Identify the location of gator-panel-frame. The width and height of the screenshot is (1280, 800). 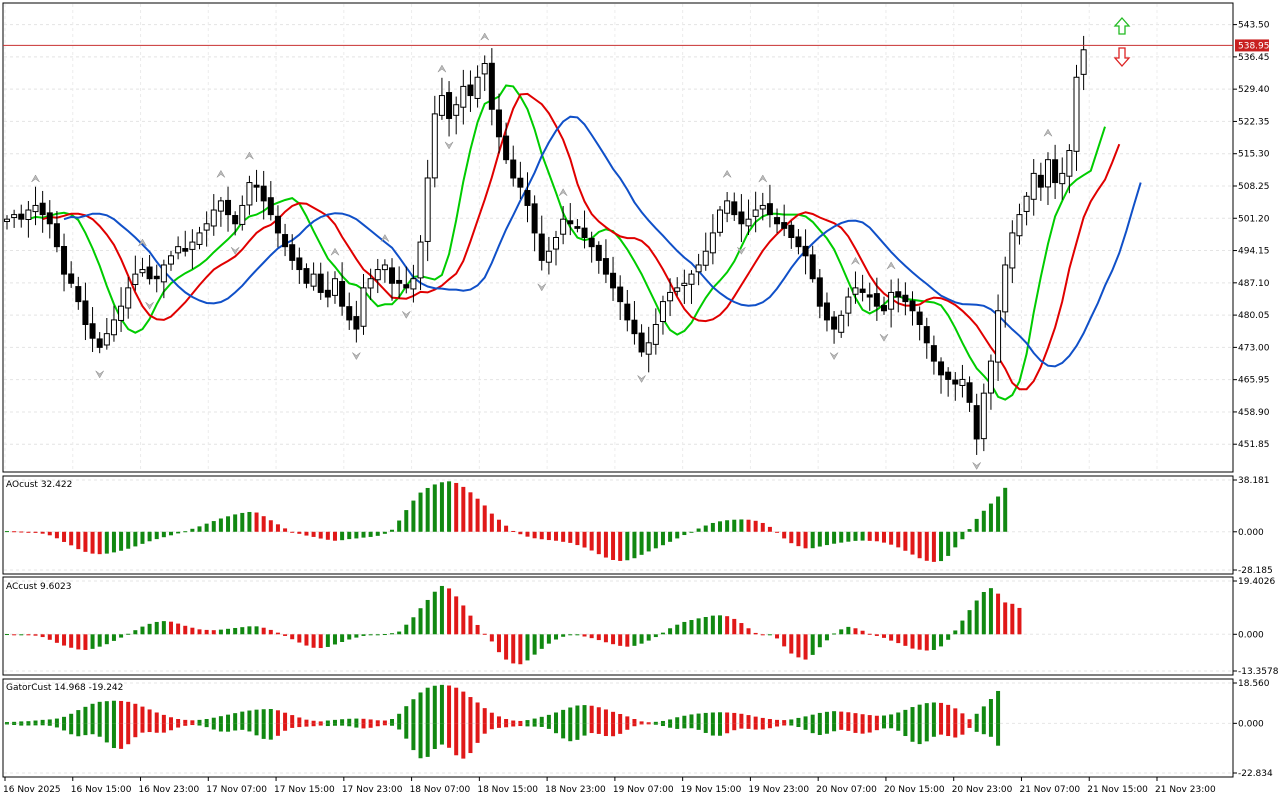
(618, 728).